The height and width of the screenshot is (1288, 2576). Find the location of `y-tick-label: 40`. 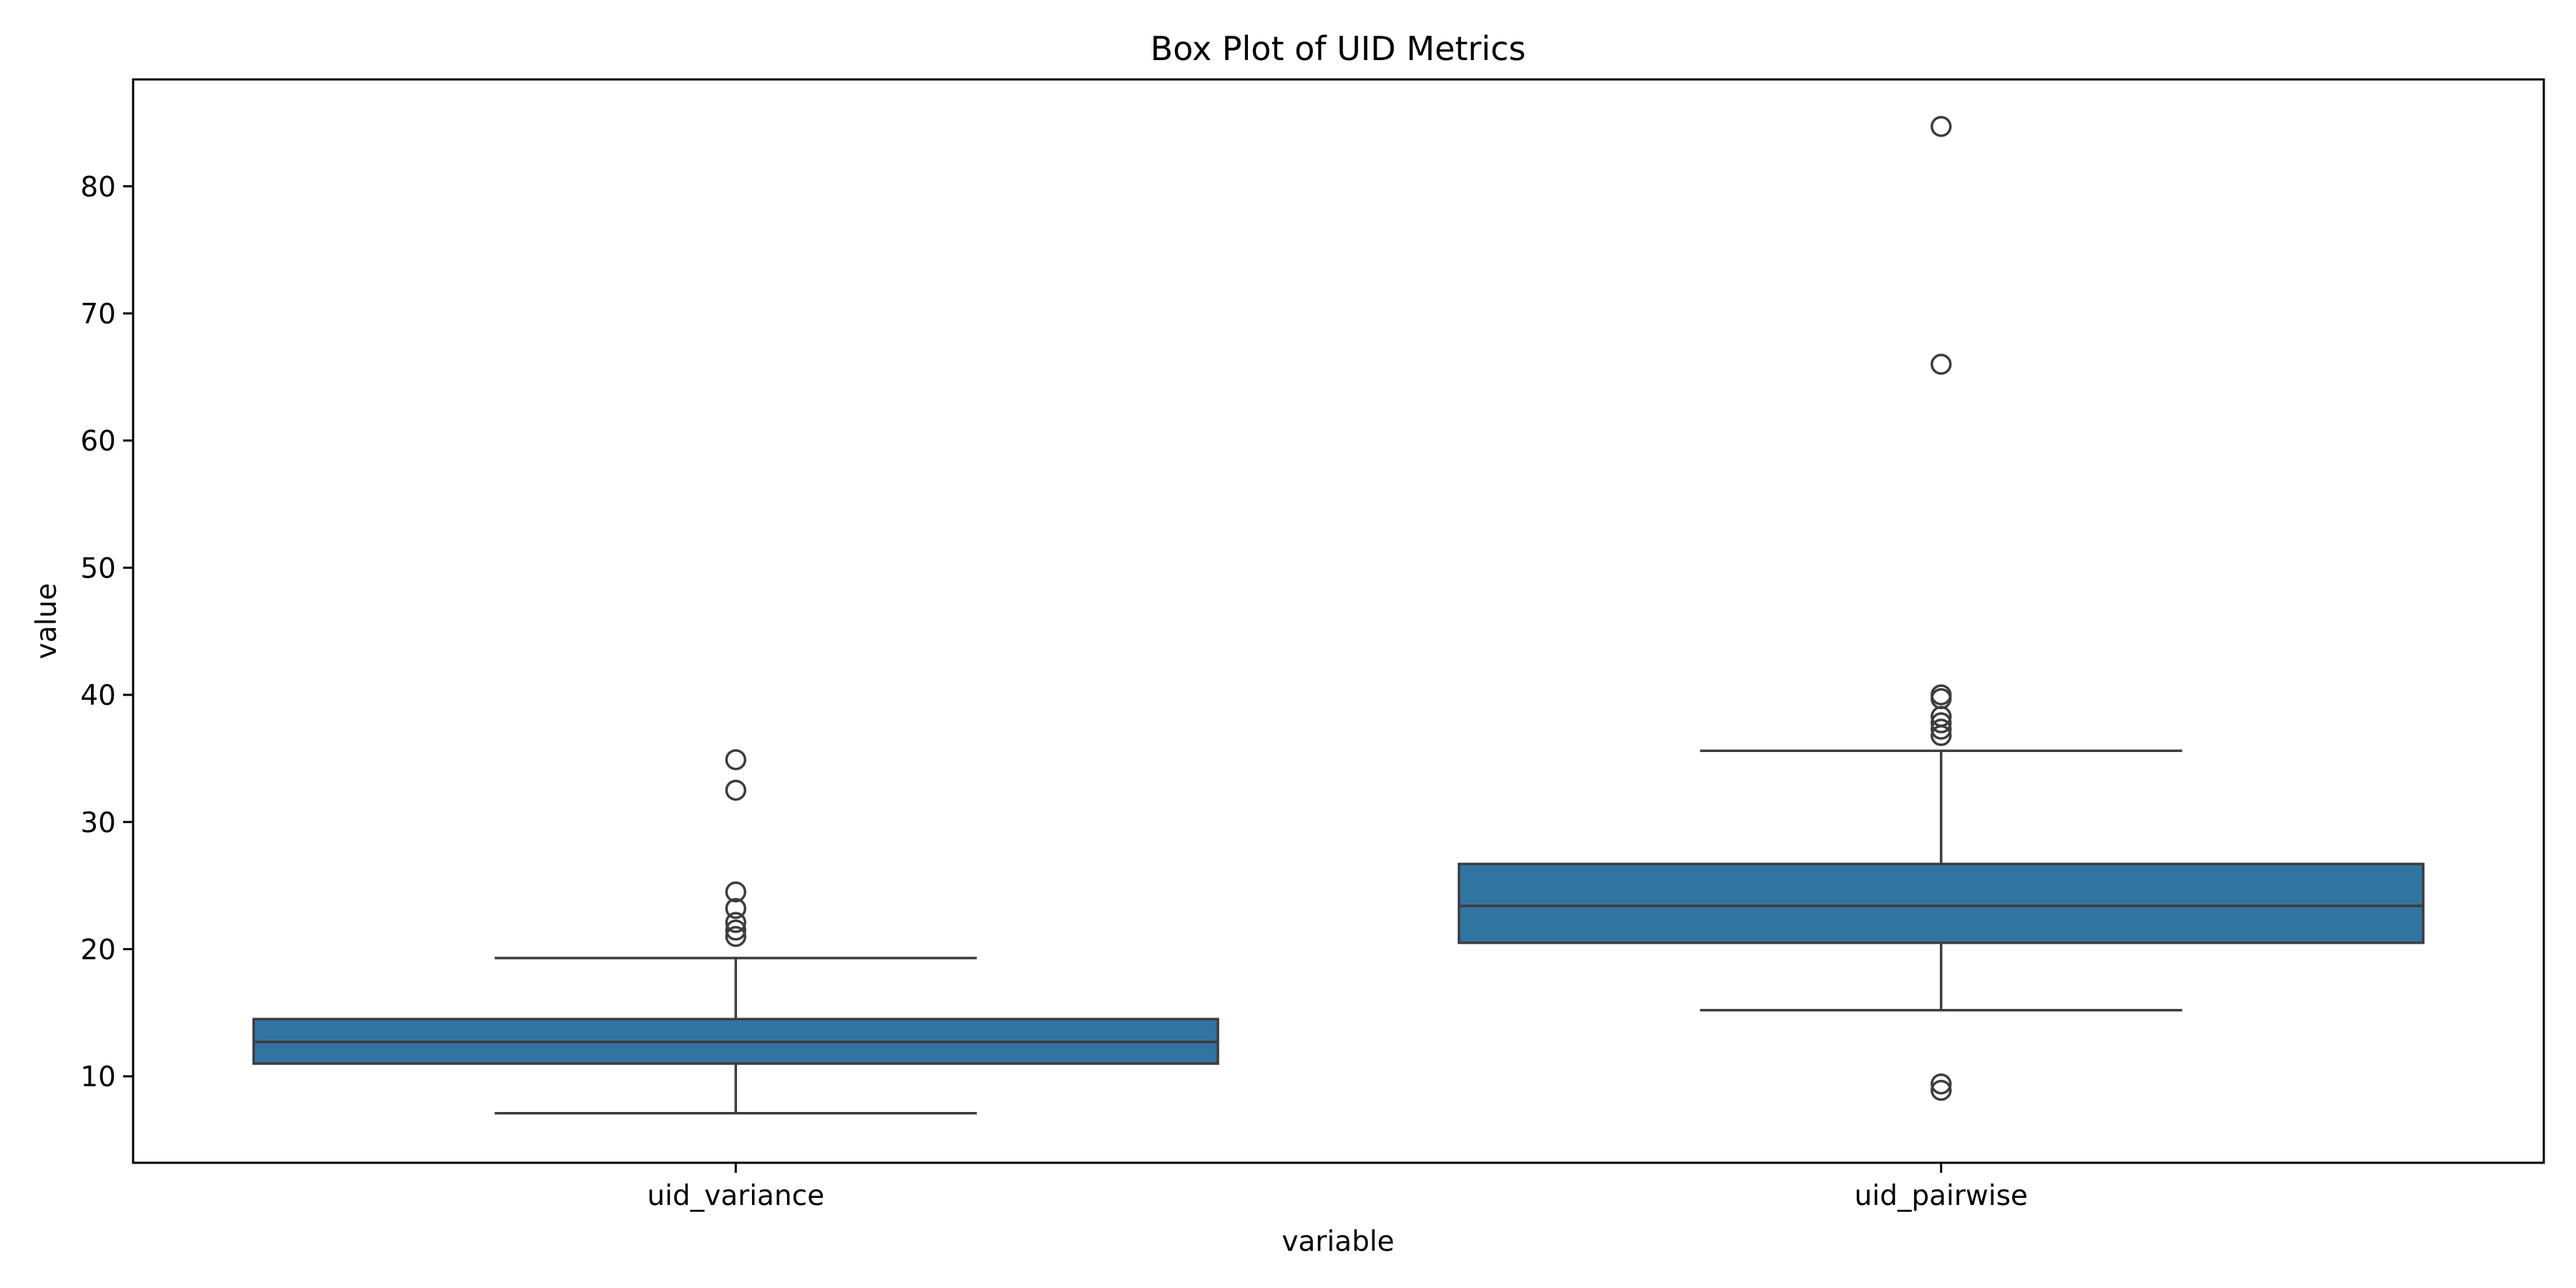

y-tick-label: 40 is located at coordinates (98, 696).